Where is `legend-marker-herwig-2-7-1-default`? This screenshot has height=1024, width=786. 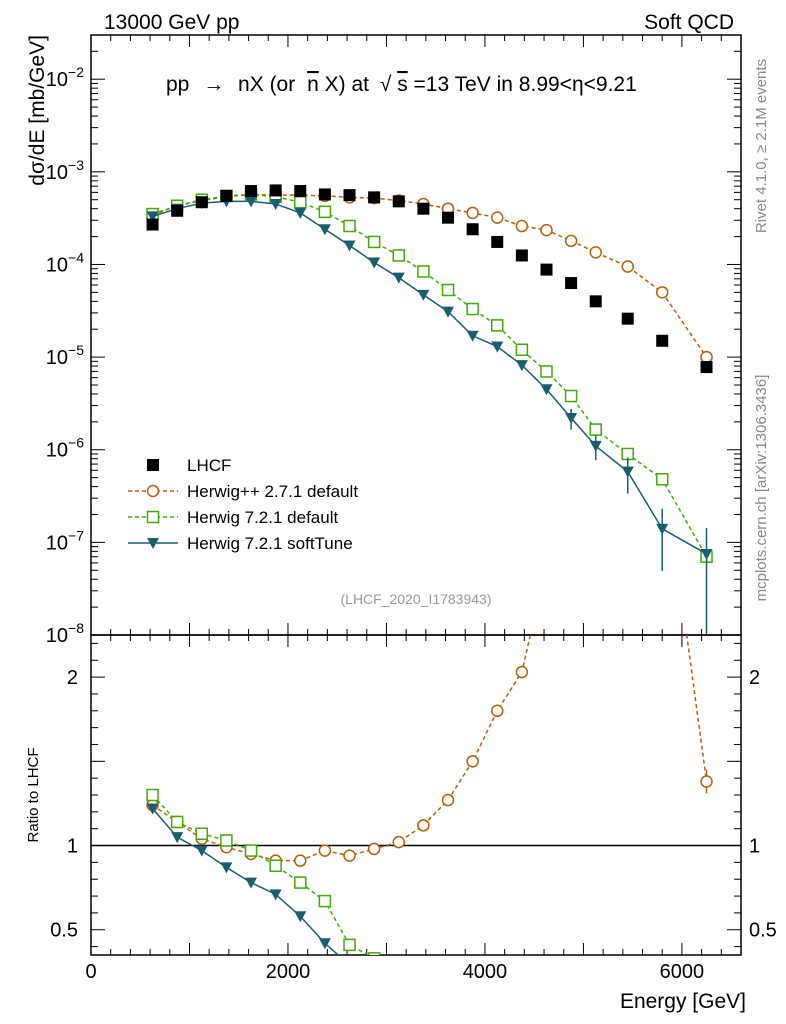 legend-marker-herwig-2-7-1-default is located at coordinates (153, 491).